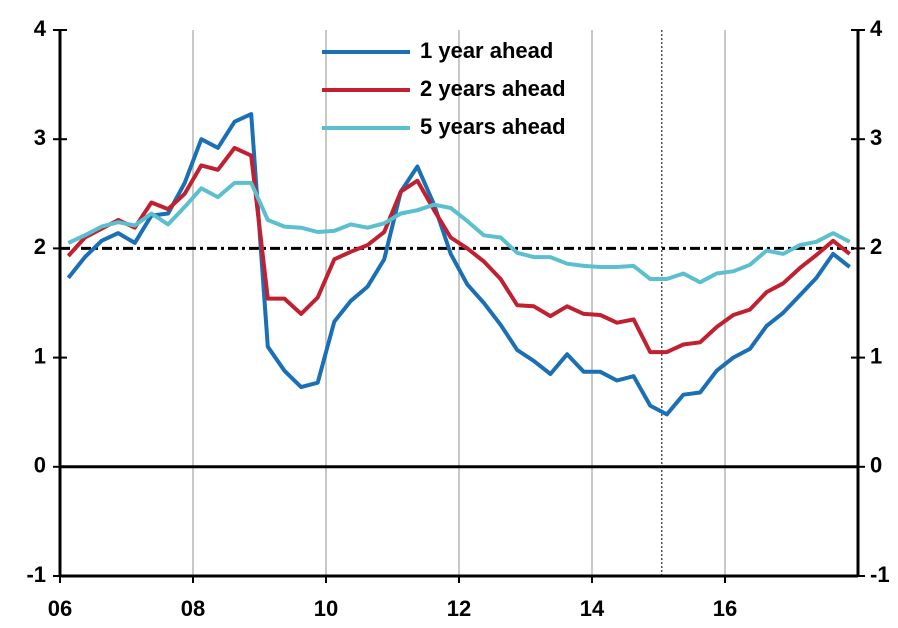 This screenshot has width=898, height=628. What do you see at coordinates (493, 126) in the screenshot?
I see `legend-label: 5 years ahead` at bounding box center [493, 126].